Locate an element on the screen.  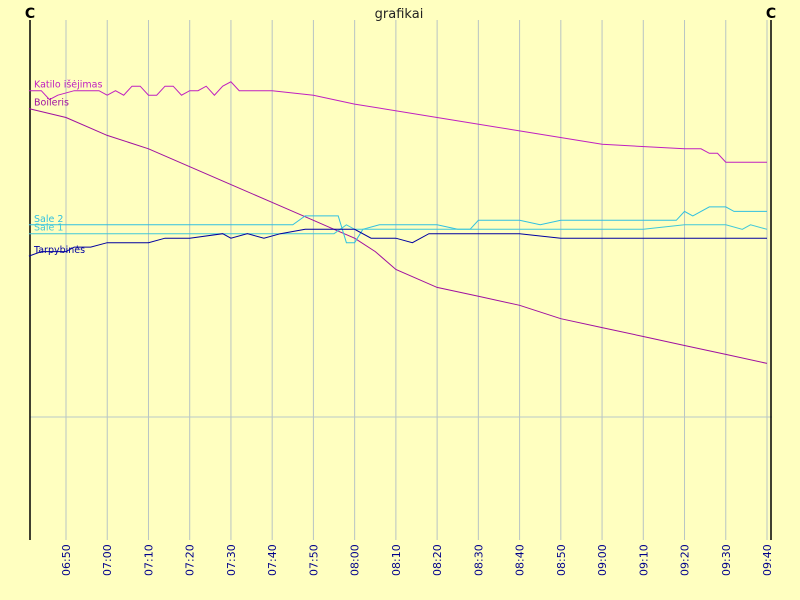
x-tick-label: 07:00 is located at coordinates (107, 560).